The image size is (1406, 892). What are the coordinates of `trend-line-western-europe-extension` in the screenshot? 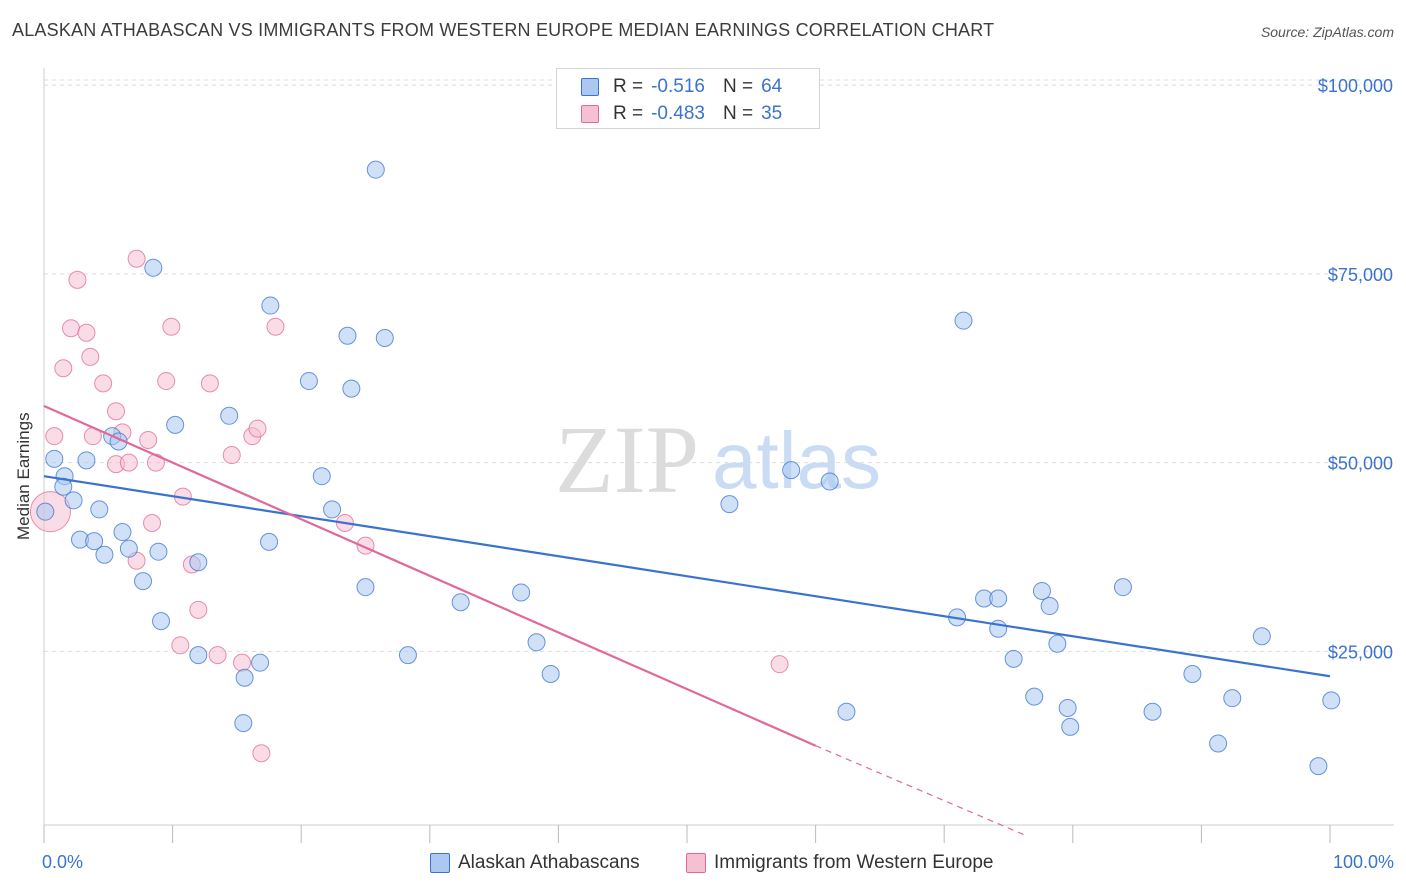 It's located at (922, 791).